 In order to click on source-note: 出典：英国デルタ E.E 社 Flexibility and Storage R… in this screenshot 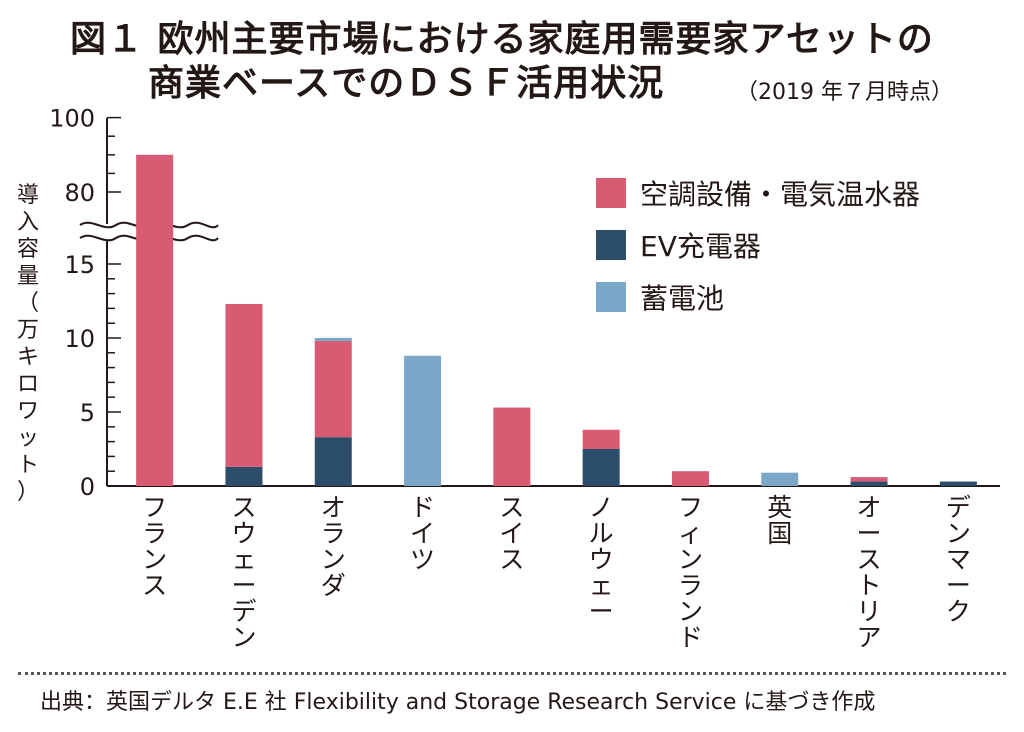, I will do `click(458, 702)`.